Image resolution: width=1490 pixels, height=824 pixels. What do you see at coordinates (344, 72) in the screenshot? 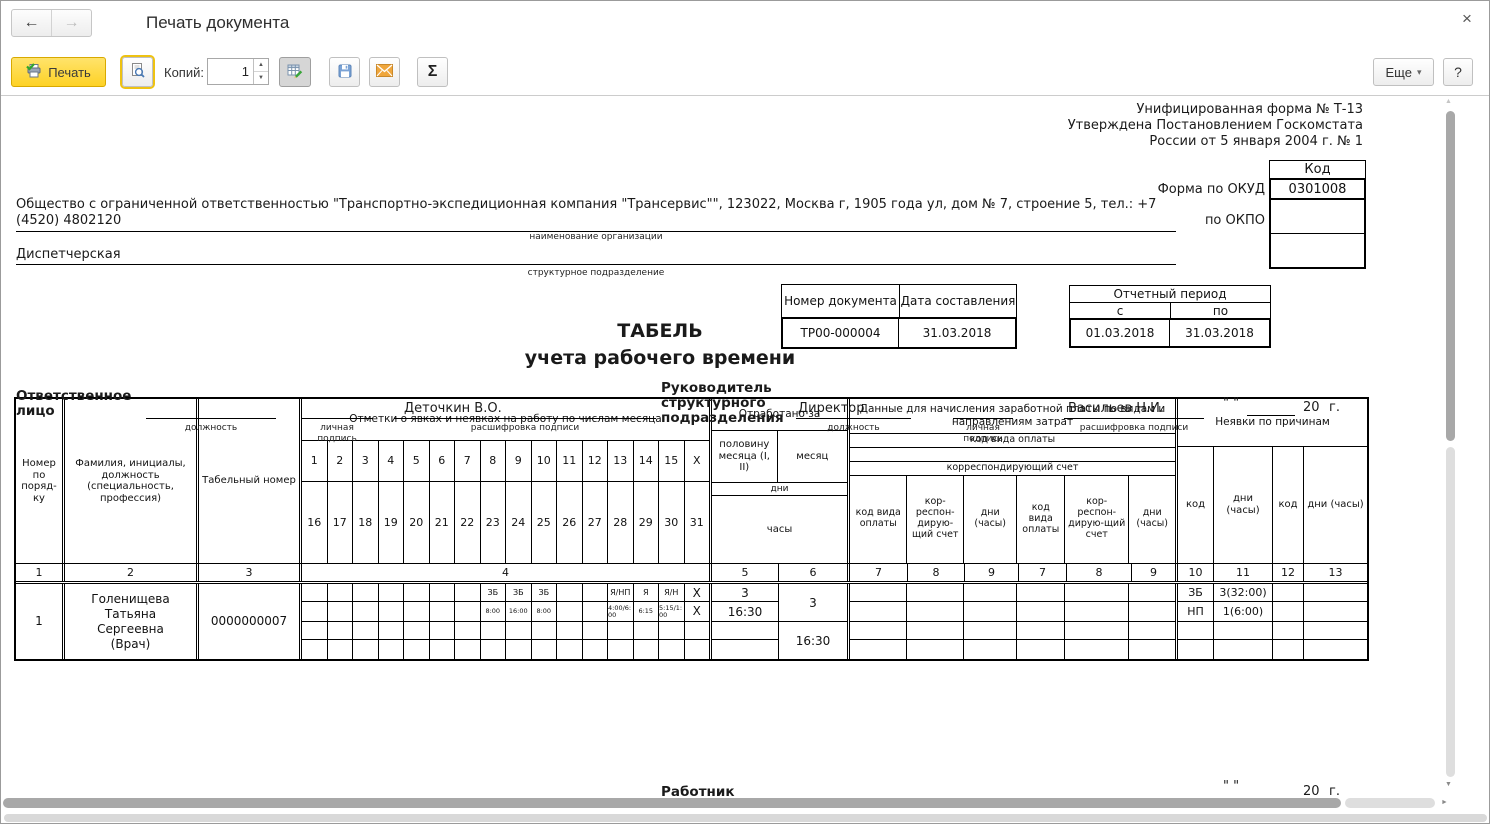
I see `save-button` at bounding box center [344, 72].